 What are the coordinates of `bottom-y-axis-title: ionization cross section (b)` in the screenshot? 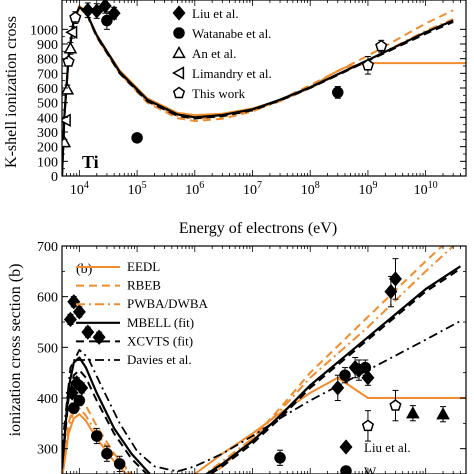 It's located at (15, 350).